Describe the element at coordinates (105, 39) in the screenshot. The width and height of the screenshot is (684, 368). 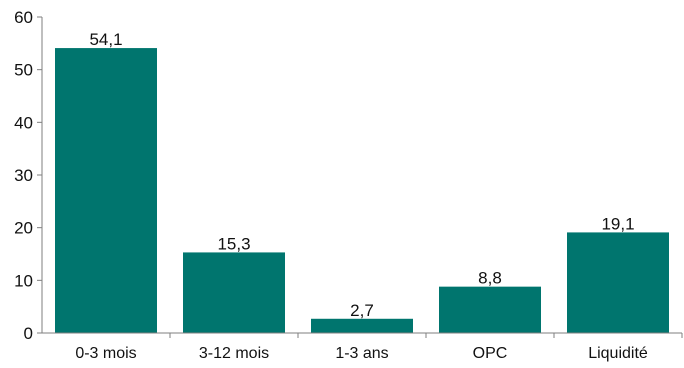
I see `data-label: 54,1` at that location.